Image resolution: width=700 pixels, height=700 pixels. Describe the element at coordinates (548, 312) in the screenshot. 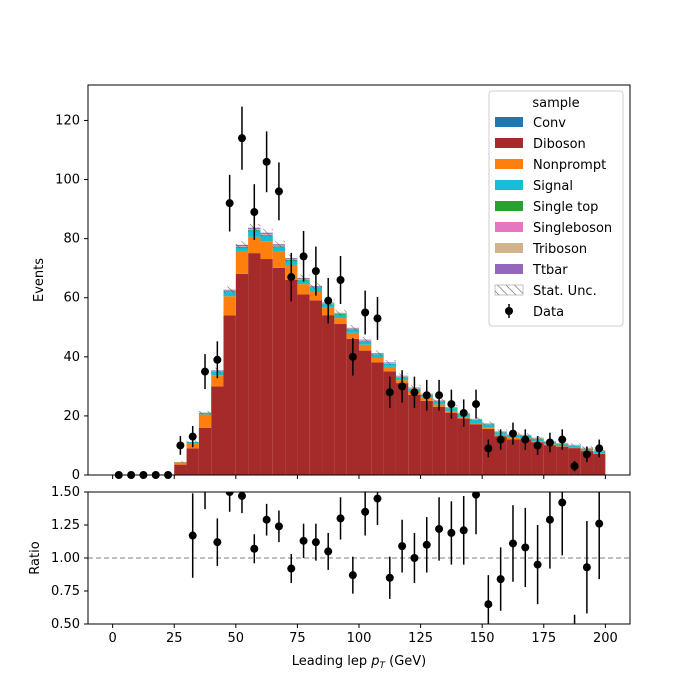

I see `legend-label: Data` at that location.